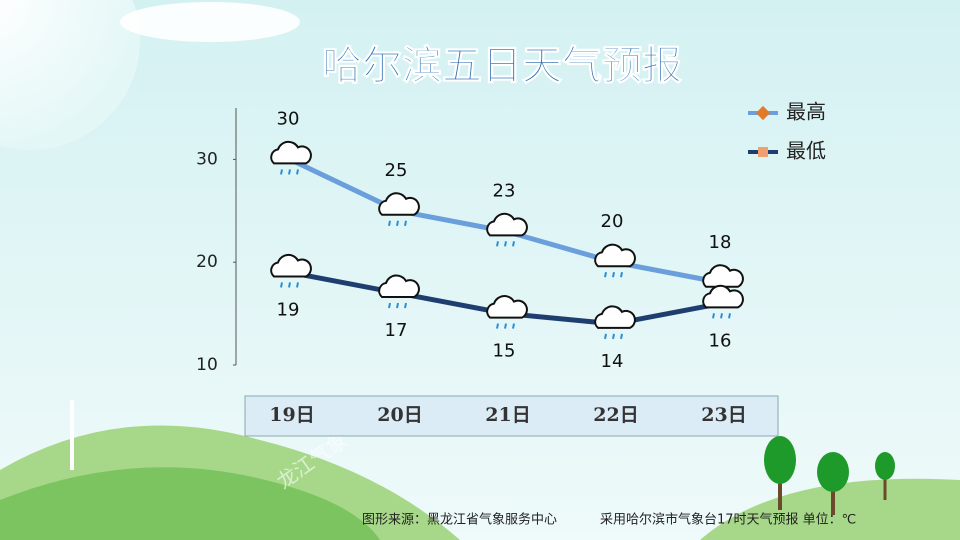  I want to click on legend-label: 最低, so click(806, 151).